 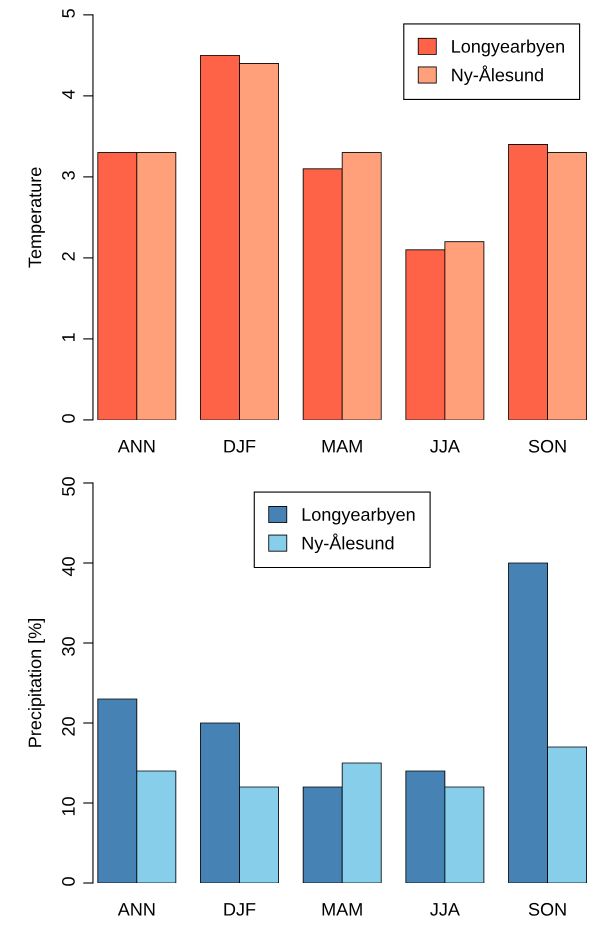 I want to click on y-tick-label: 2, so click(x=68, y=256).